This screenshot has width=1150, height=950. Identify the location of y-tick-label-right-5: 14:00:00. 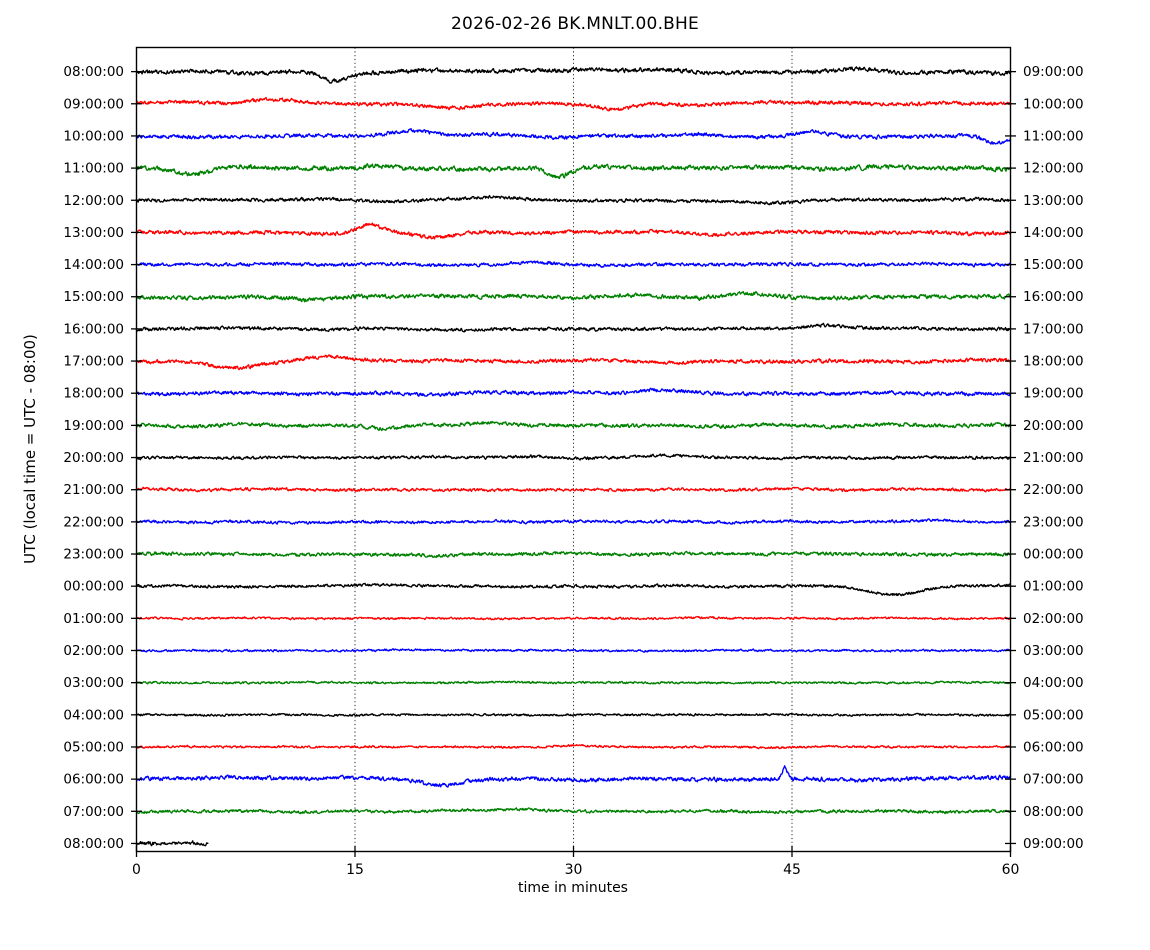
(1053, 233).